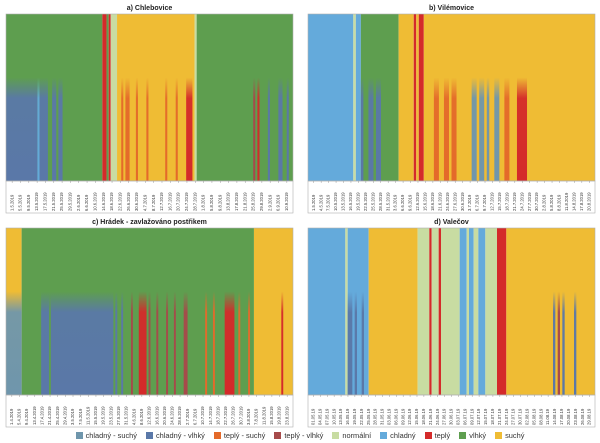 Image resolution: width=600 pixels, height=443 pixels. I want to click on tick-label: 8.8.2019, so click(559, 202).